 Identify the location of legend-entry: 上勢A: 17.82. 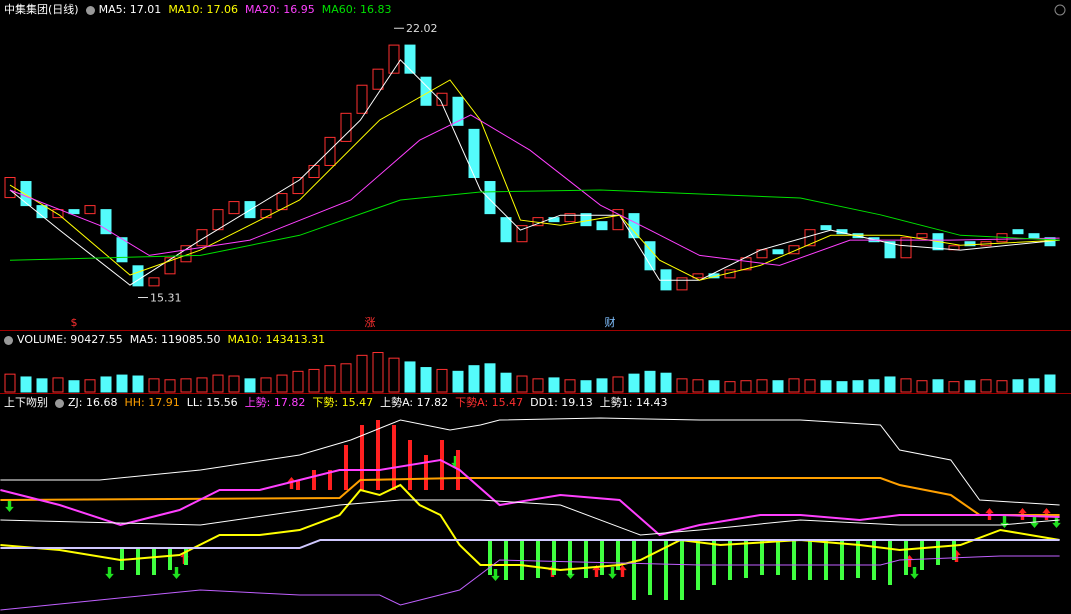
(414, 402).